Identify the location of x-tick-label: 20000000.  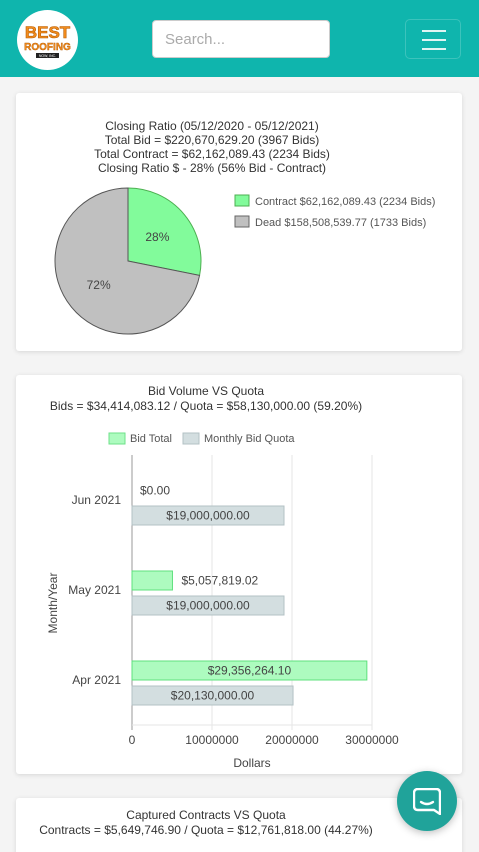
(292, 740).